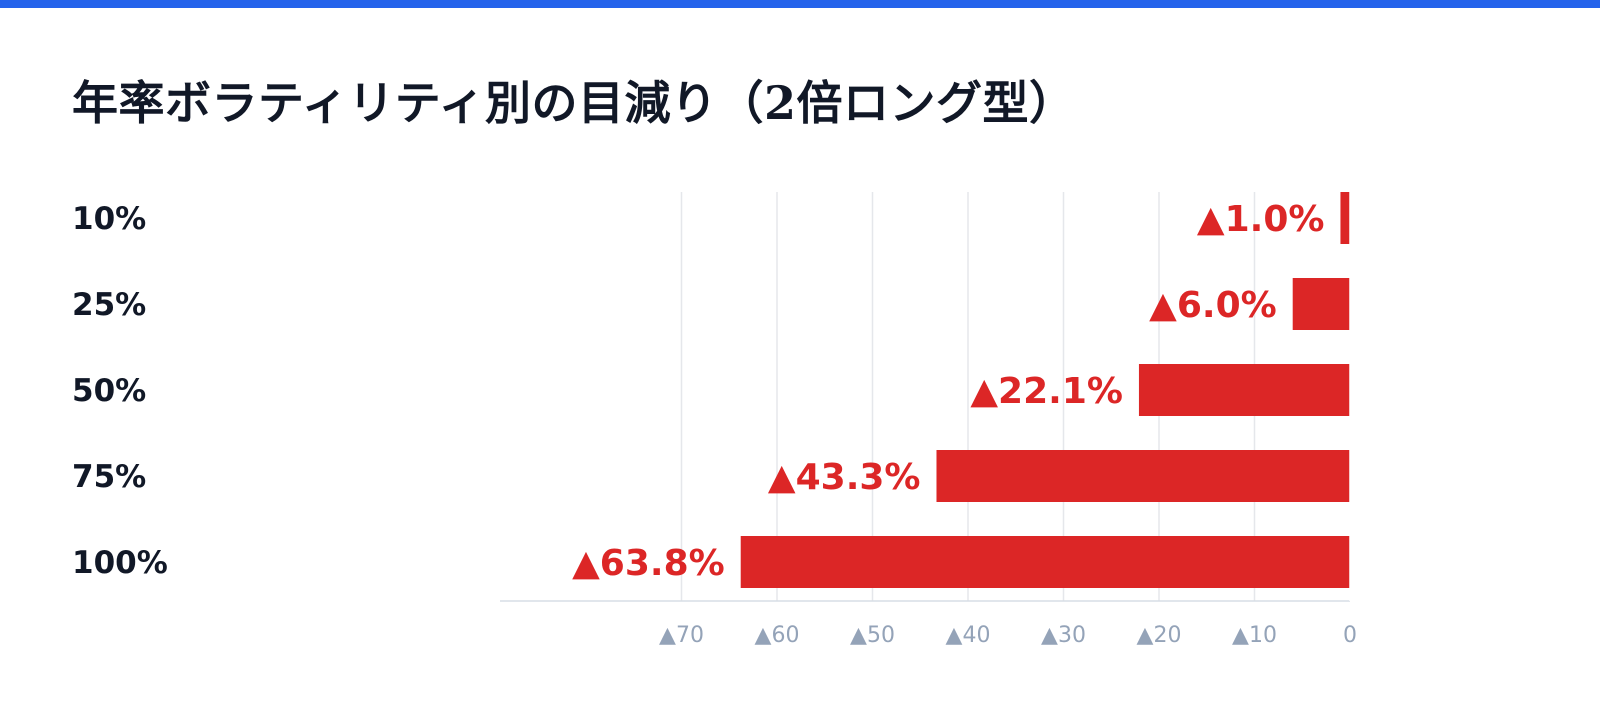 This screenshot has height=720, width=1600. I want to click on x-tick-label: 0, so click(1350, 635).